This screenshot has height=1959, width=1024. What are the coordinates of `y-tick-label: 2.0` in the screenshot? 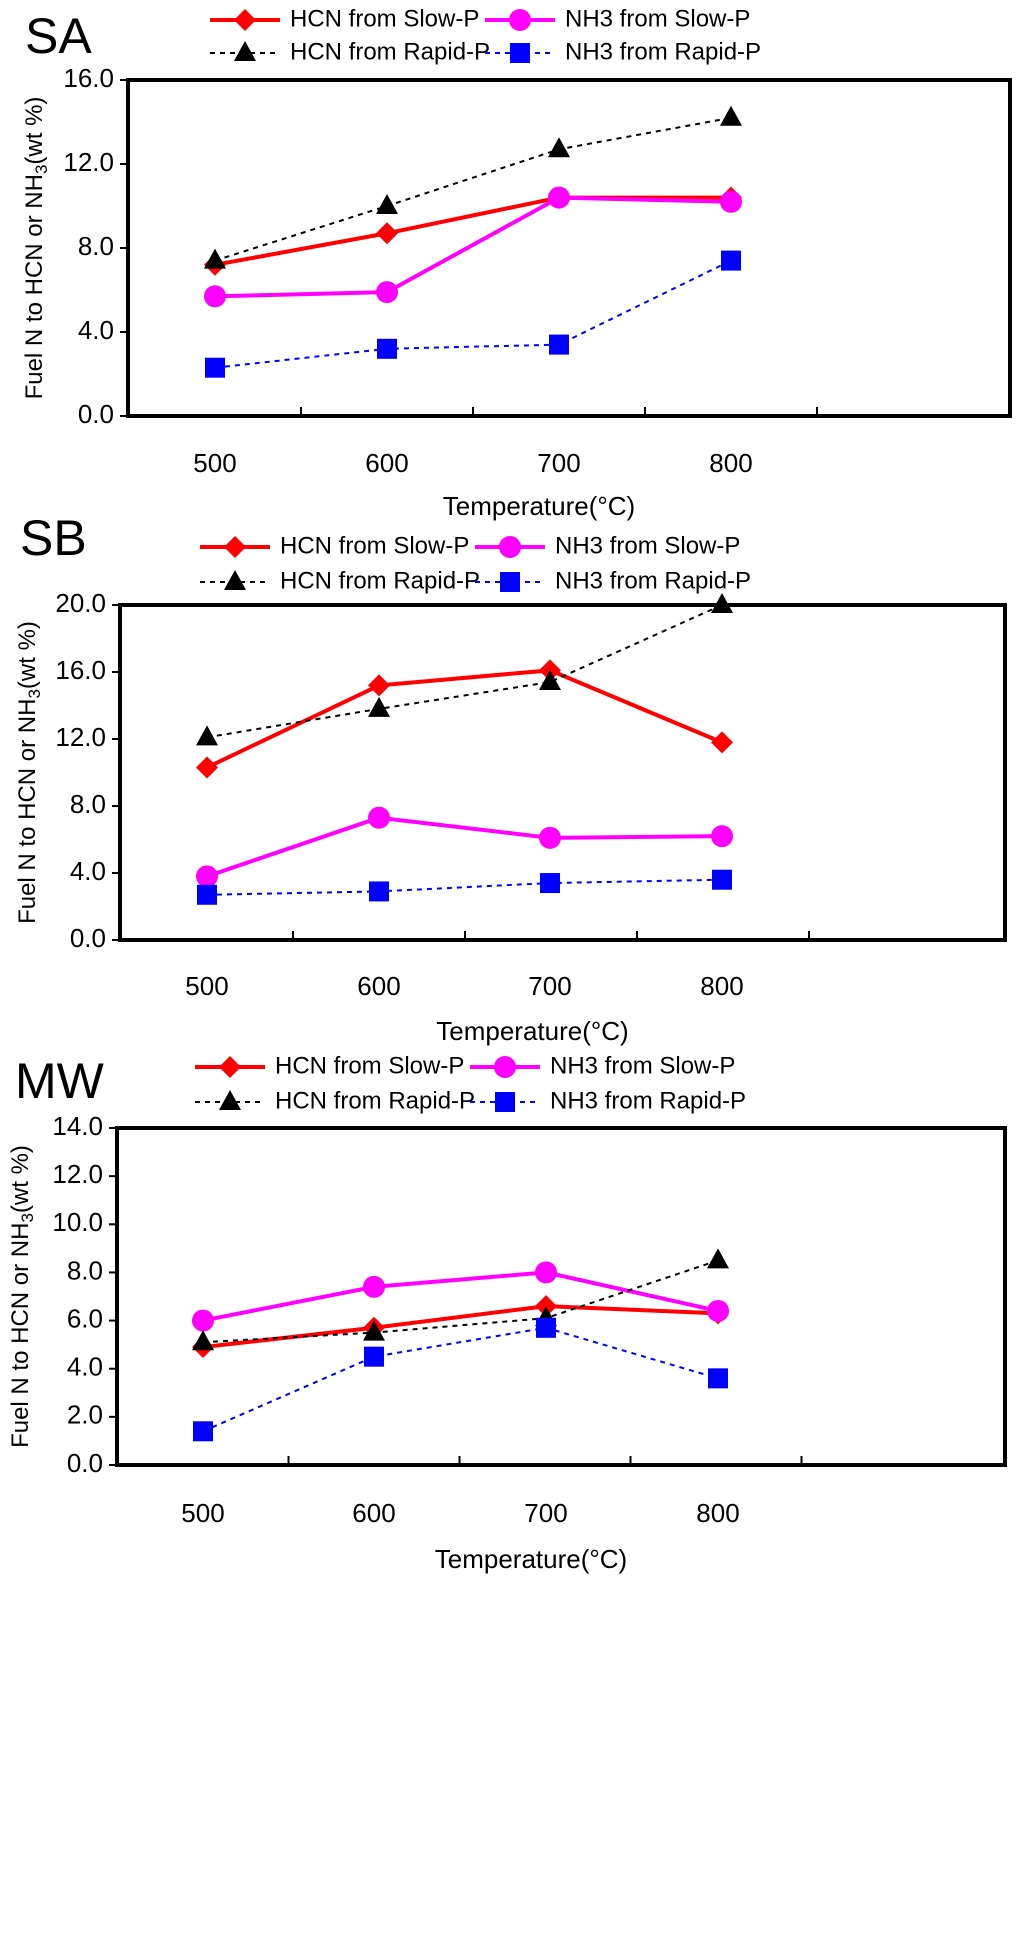 It's located at (85, 1415).